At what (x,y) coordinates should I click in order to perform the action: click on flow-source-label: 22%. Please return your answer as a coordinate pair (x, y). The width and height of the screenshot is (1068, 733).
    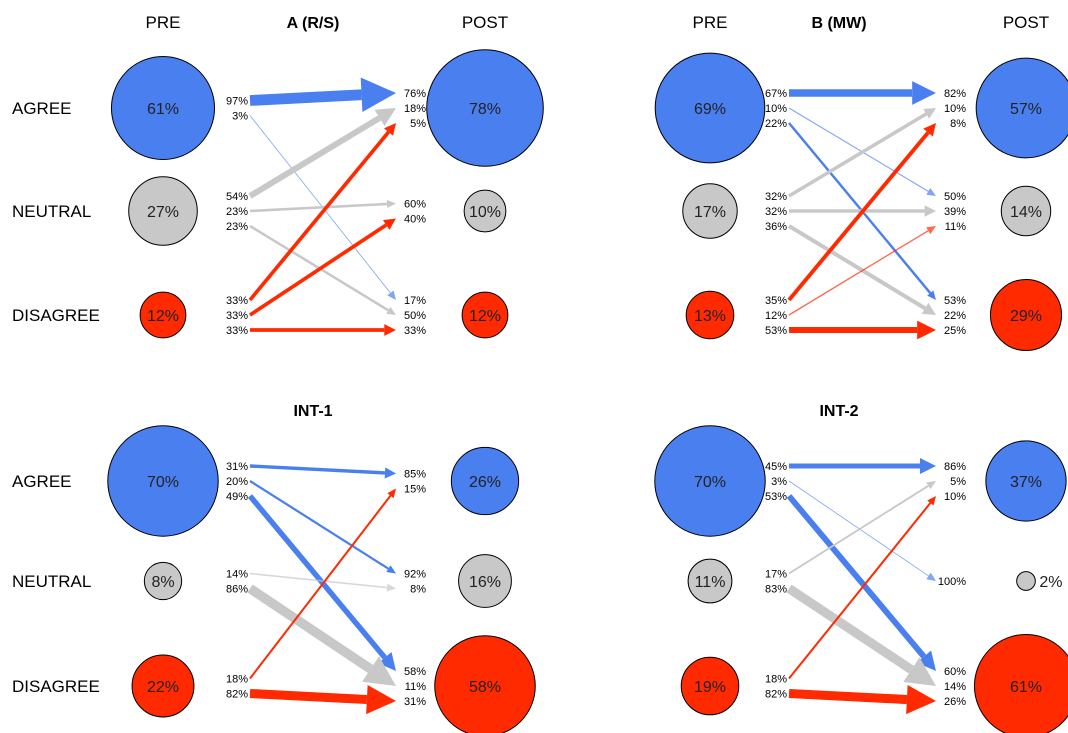
    Looking at the image, I should click on (776, 124).